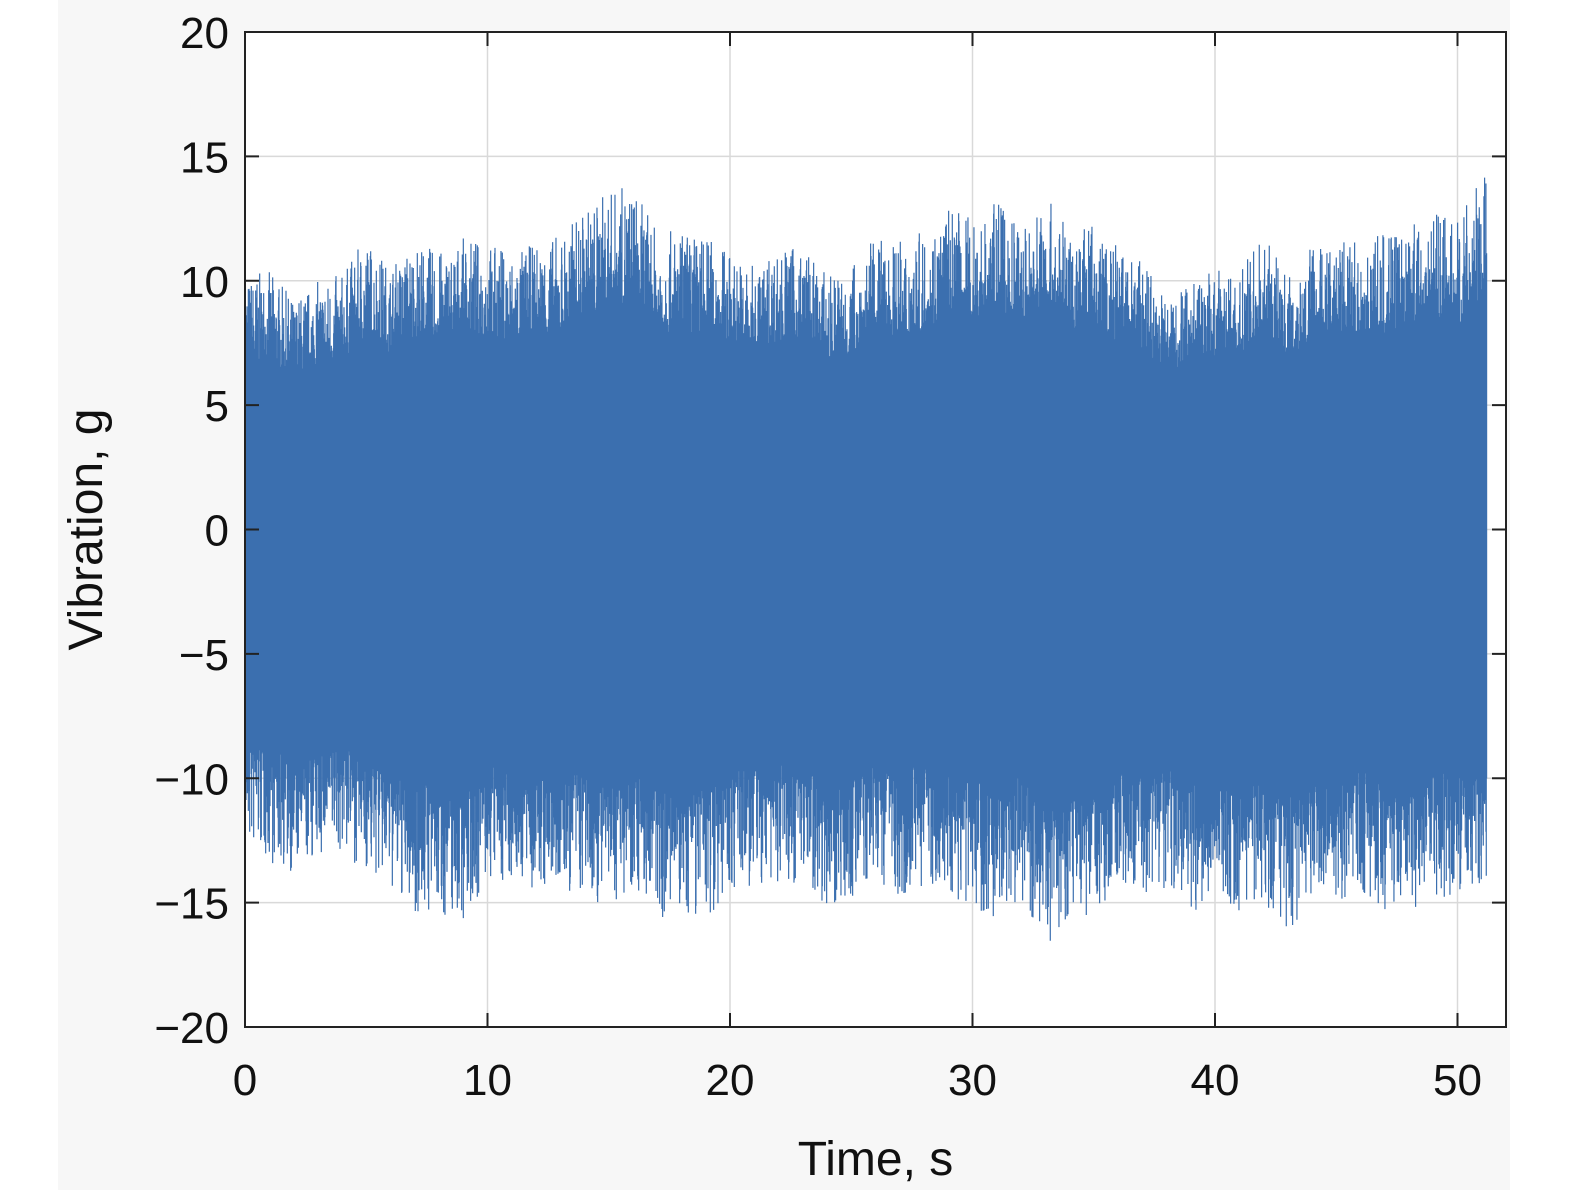  I want to click on y-tick-labels: 20 15 10 5 0 −5 −10 −15 −20, so click(191, 531).